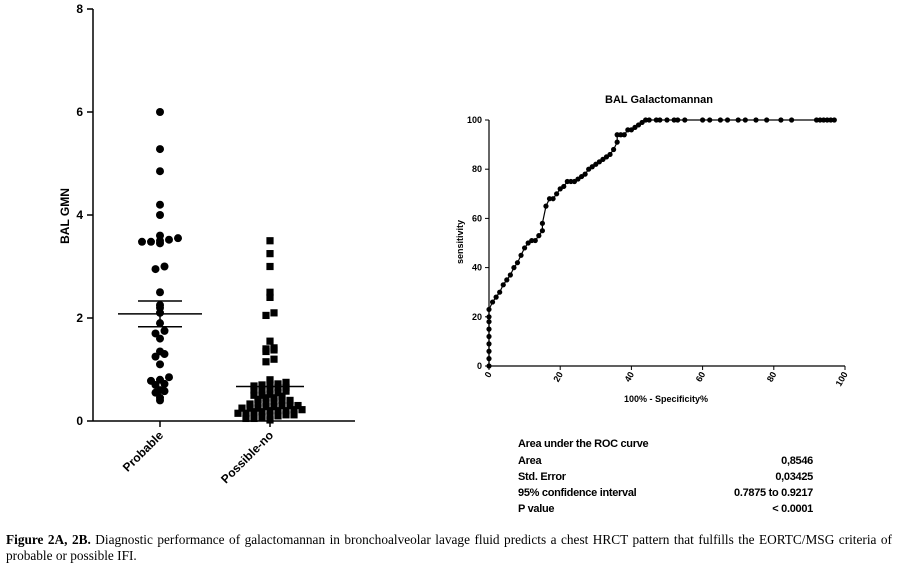 This screenshot has width=897, height=569. I want to click on stats-row-std-error: Std. Error 0,03425, so click(665, 477).